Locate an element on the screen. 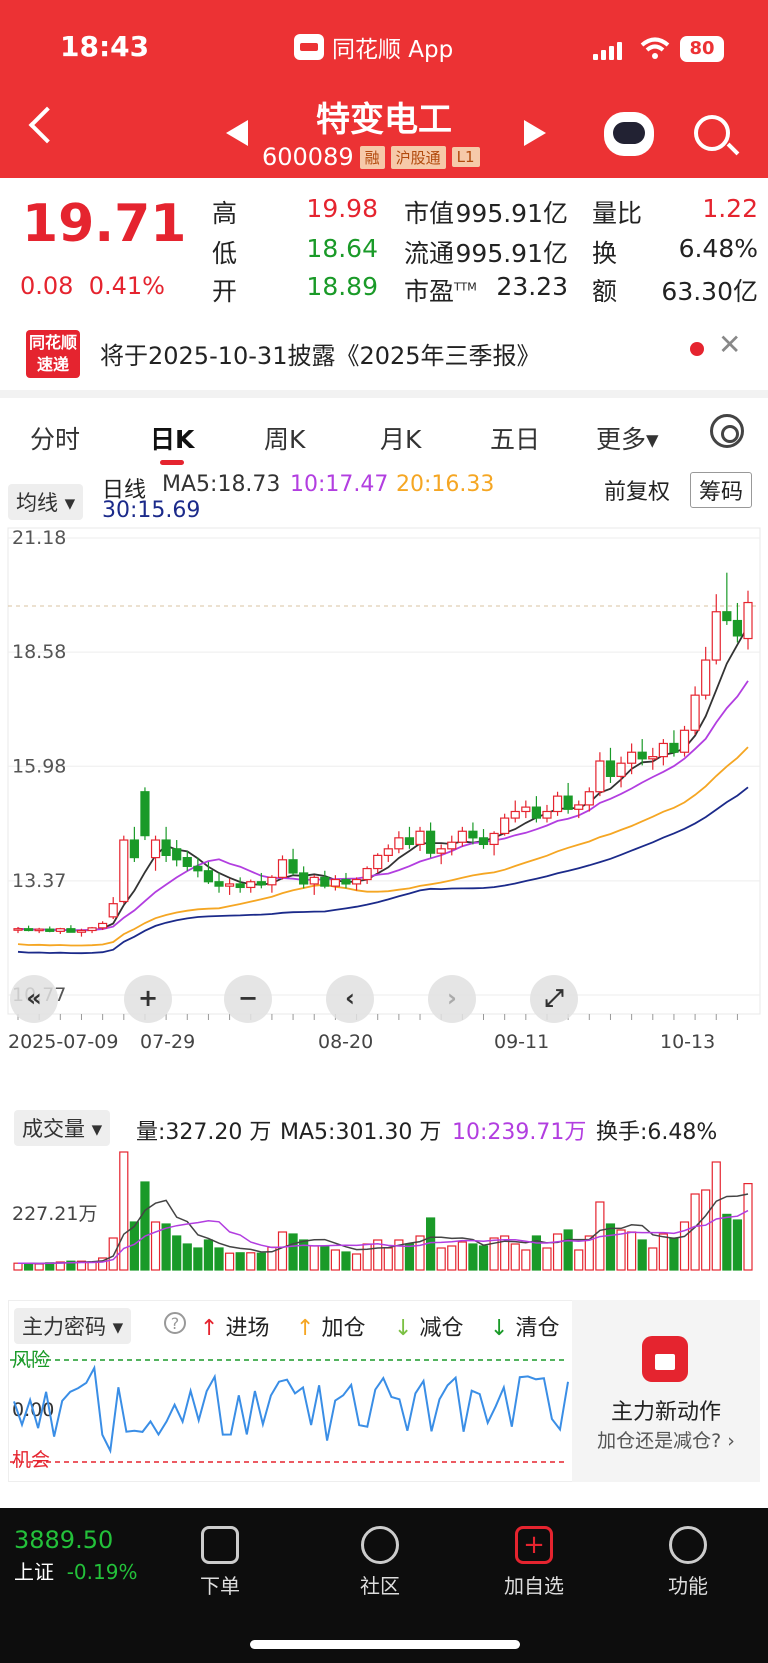 Image resolution: width=768 pixels, height=1663 pixels. search-icon is located at coordinates (712, 133).